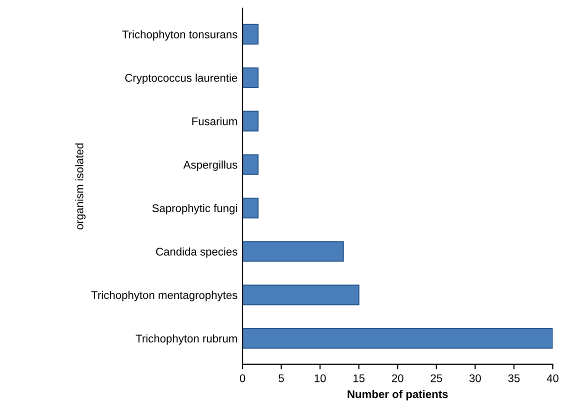  Describe the element at coordinates (320, 378) in the screenshot. I see `x-tick-label: 10` at that location.